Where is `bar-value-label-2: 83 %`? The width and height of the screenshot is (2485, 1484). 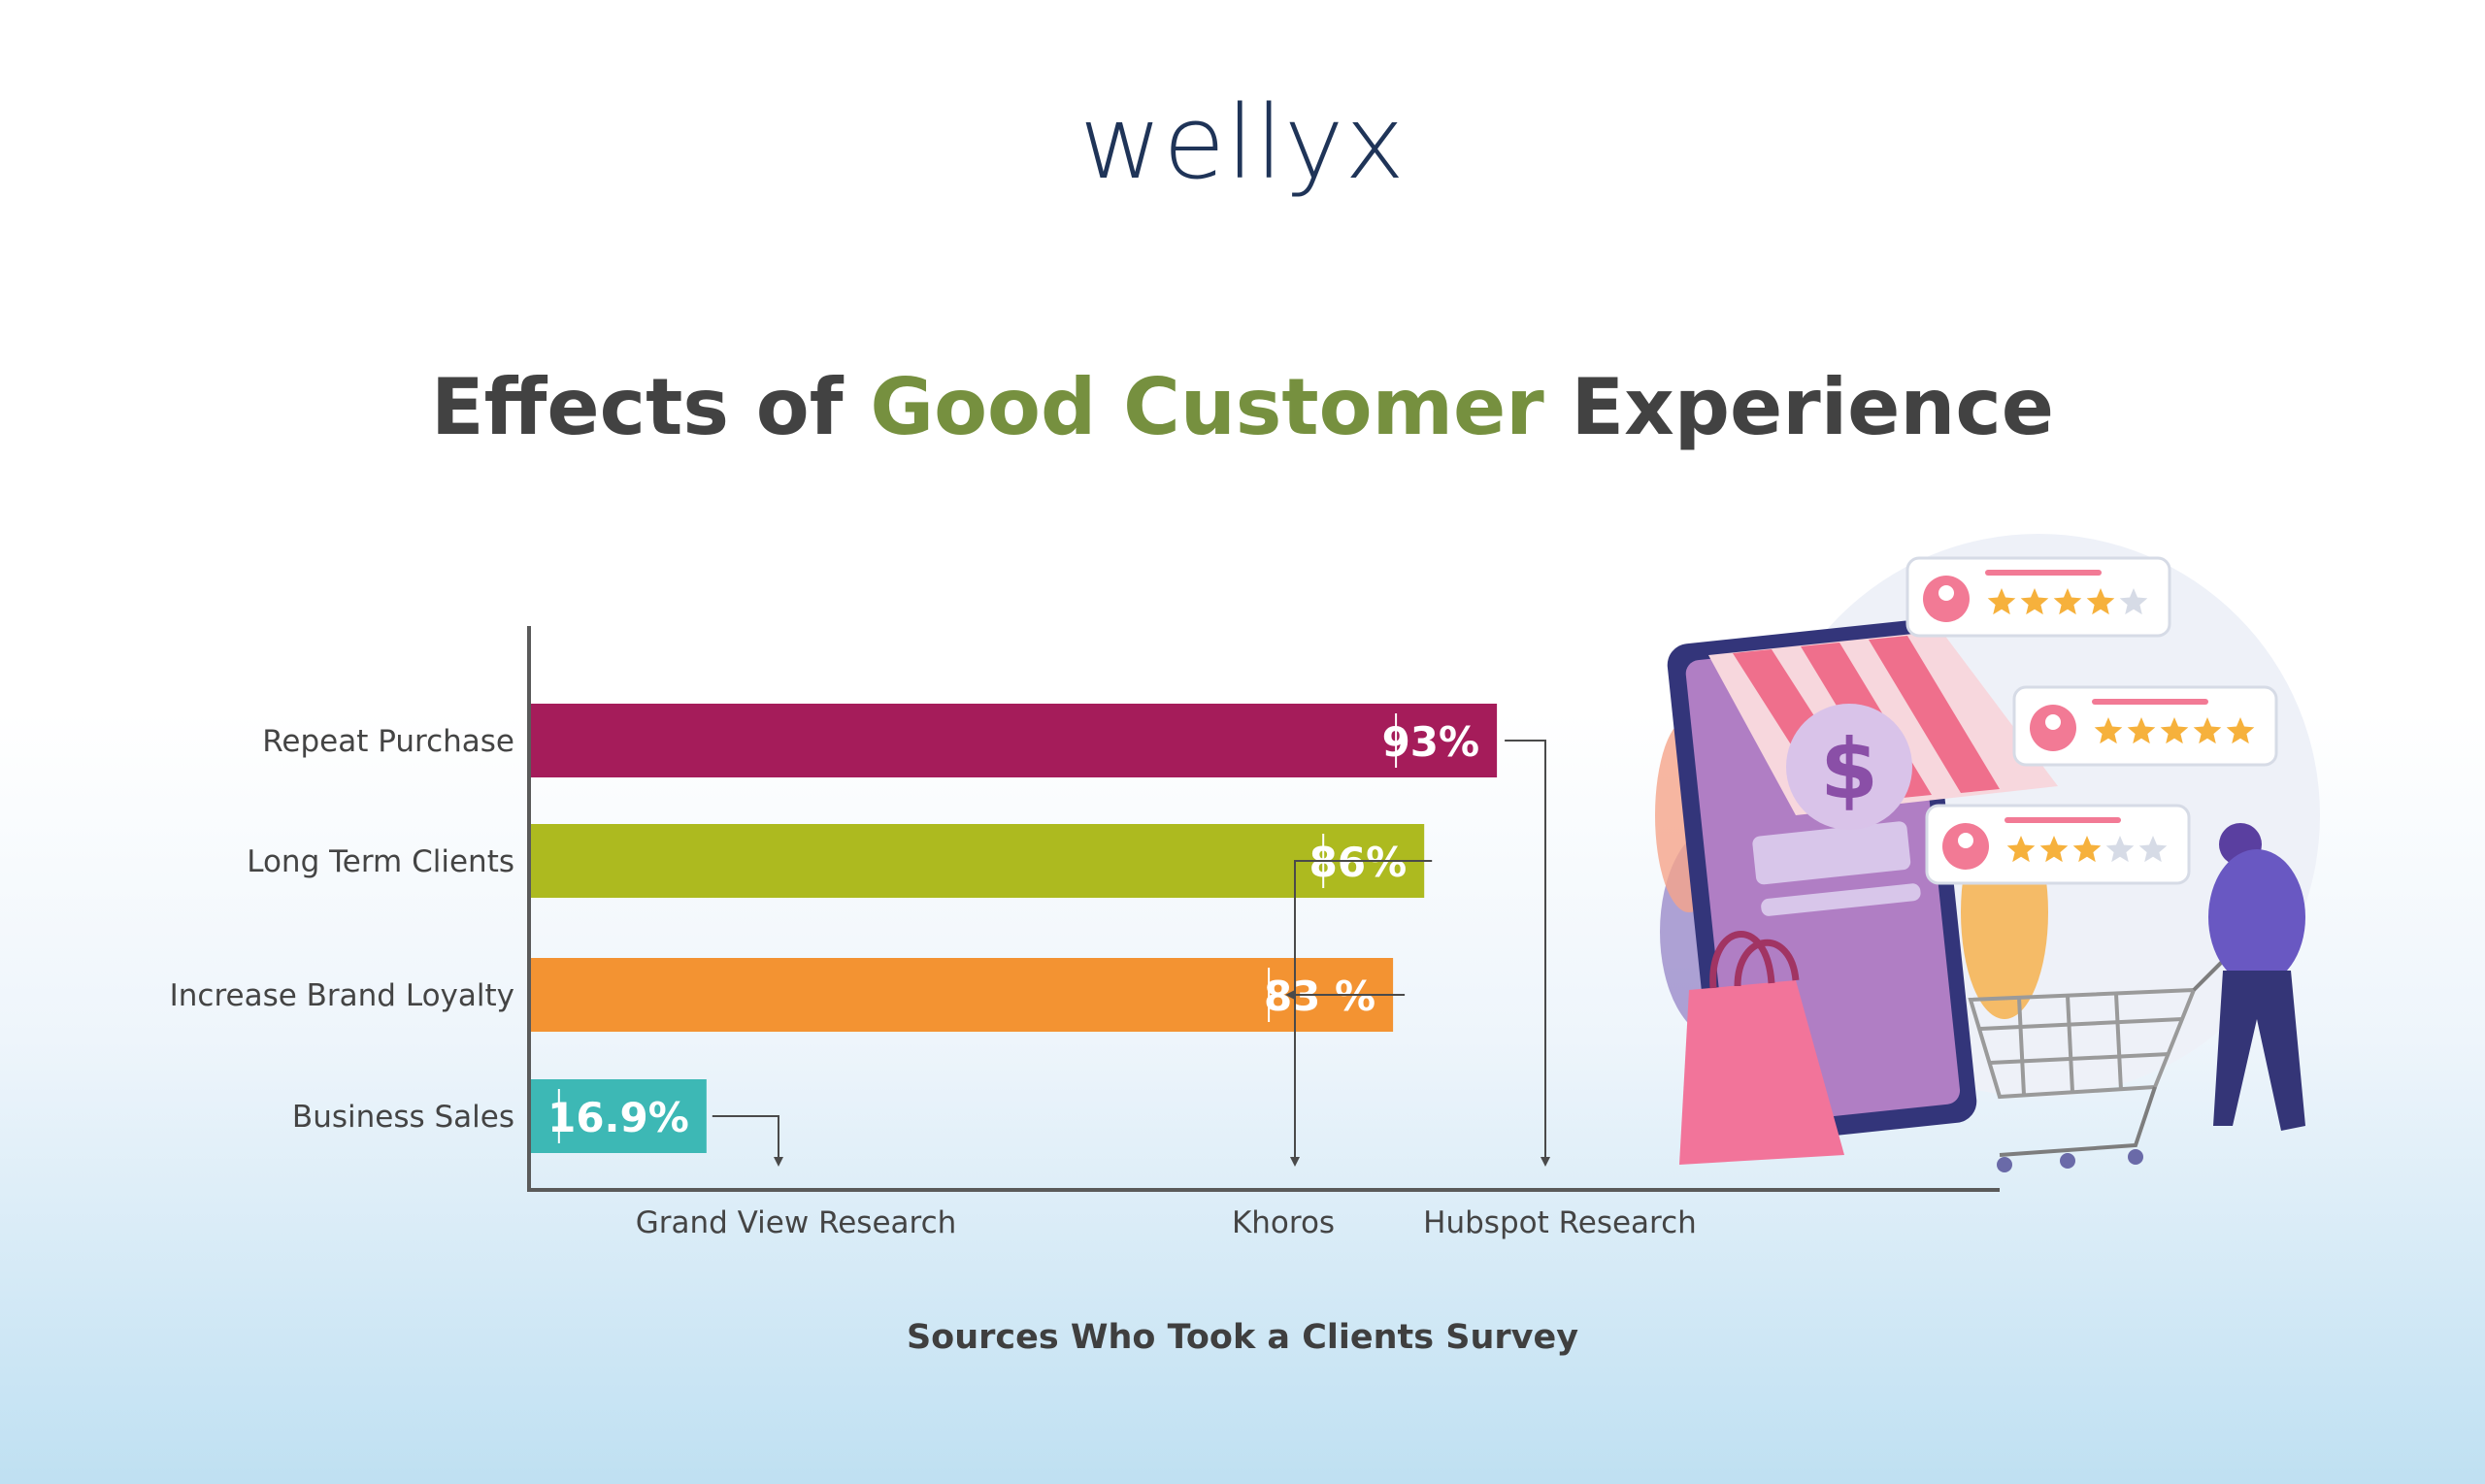
bar-value-label-2: 83 % is located at coordinates (1320, 996).